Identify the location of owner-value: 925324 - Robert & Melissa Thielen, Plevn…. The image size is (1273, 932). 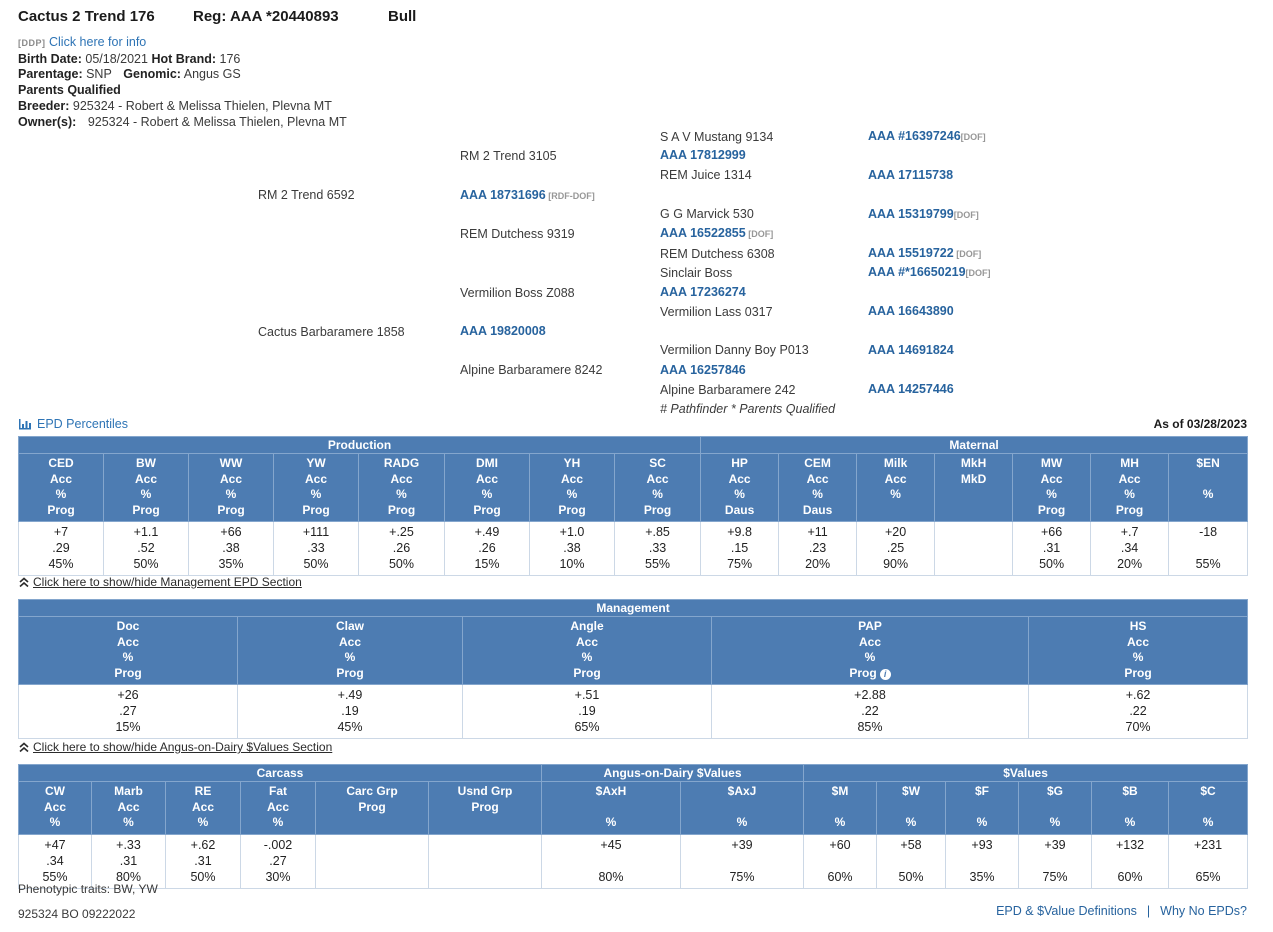
(217, 121).